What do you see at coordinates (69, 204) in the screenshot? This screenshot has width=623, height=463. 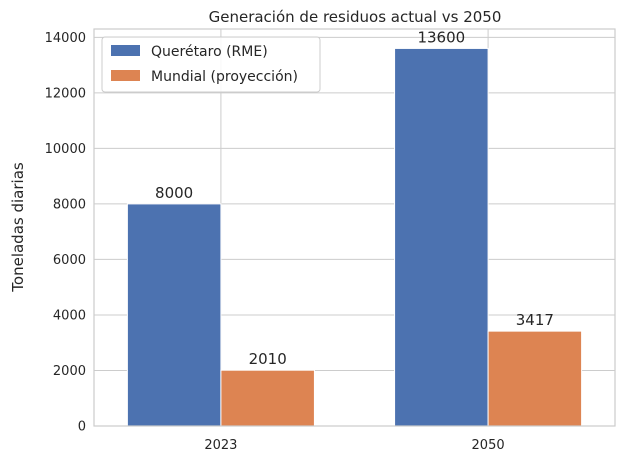 I see `y-tick-label: 8000` at bounding box center [69, 204].